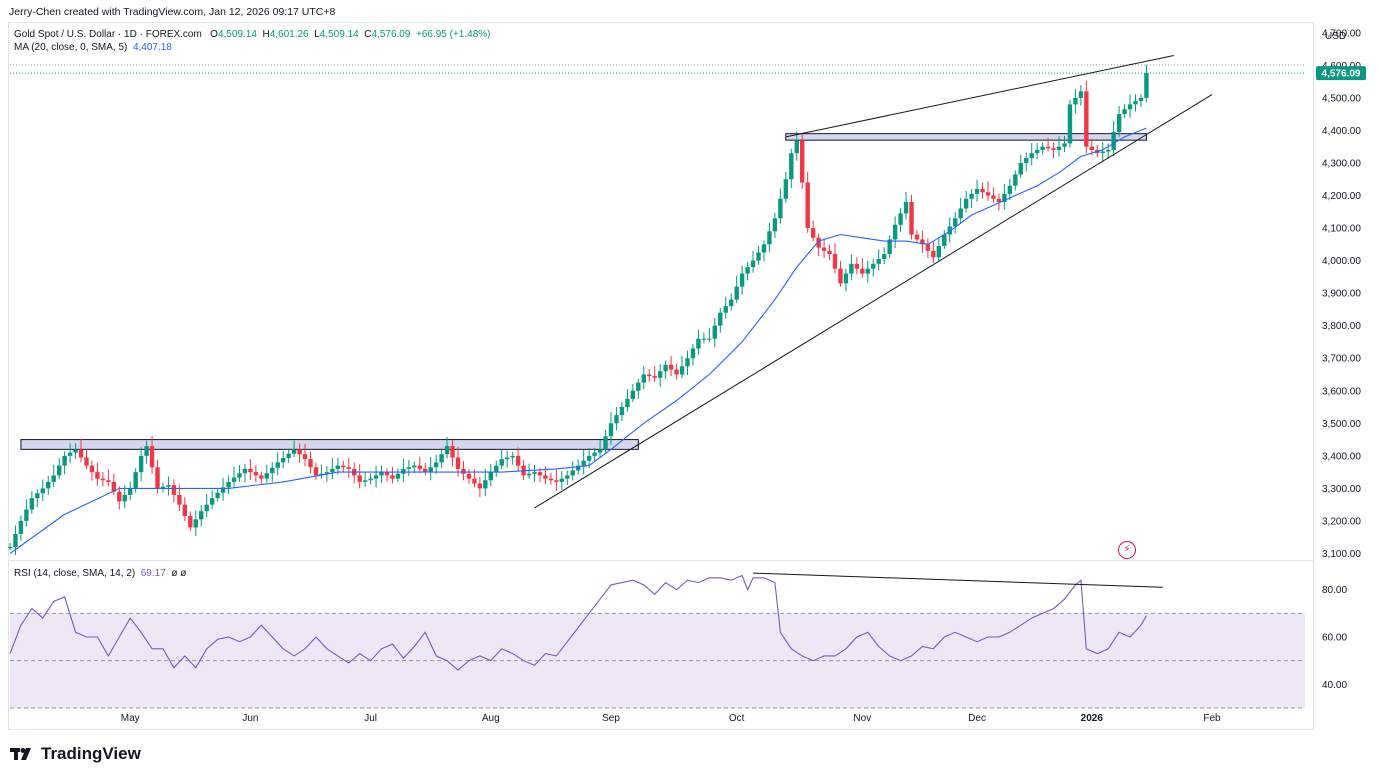 The image size is (1378, 779). What do you see at coordinates (130, 718) in the screenshot?
I see `time-axis-tick: May` at bounding box center [130, 718].